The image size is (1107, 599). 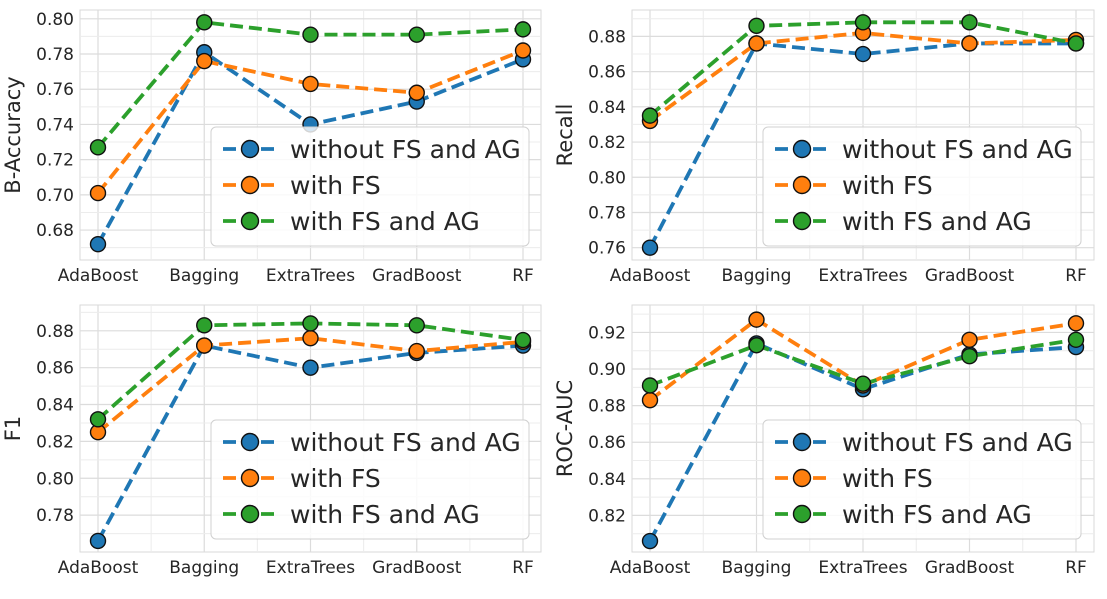 I want to click on y-axis-label: B-Accuracy, so click(x=13, y=134).